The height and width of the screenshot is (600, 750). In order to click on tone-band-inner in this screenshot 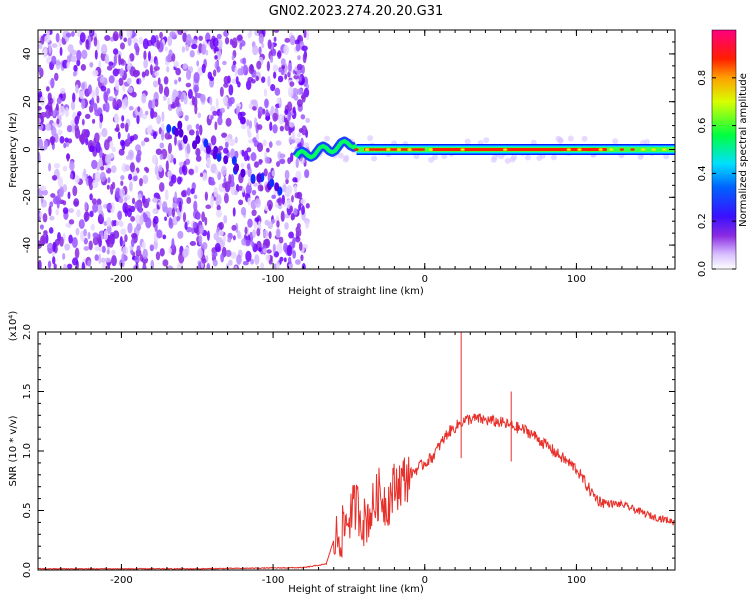, I will do `click(326, 149)`.